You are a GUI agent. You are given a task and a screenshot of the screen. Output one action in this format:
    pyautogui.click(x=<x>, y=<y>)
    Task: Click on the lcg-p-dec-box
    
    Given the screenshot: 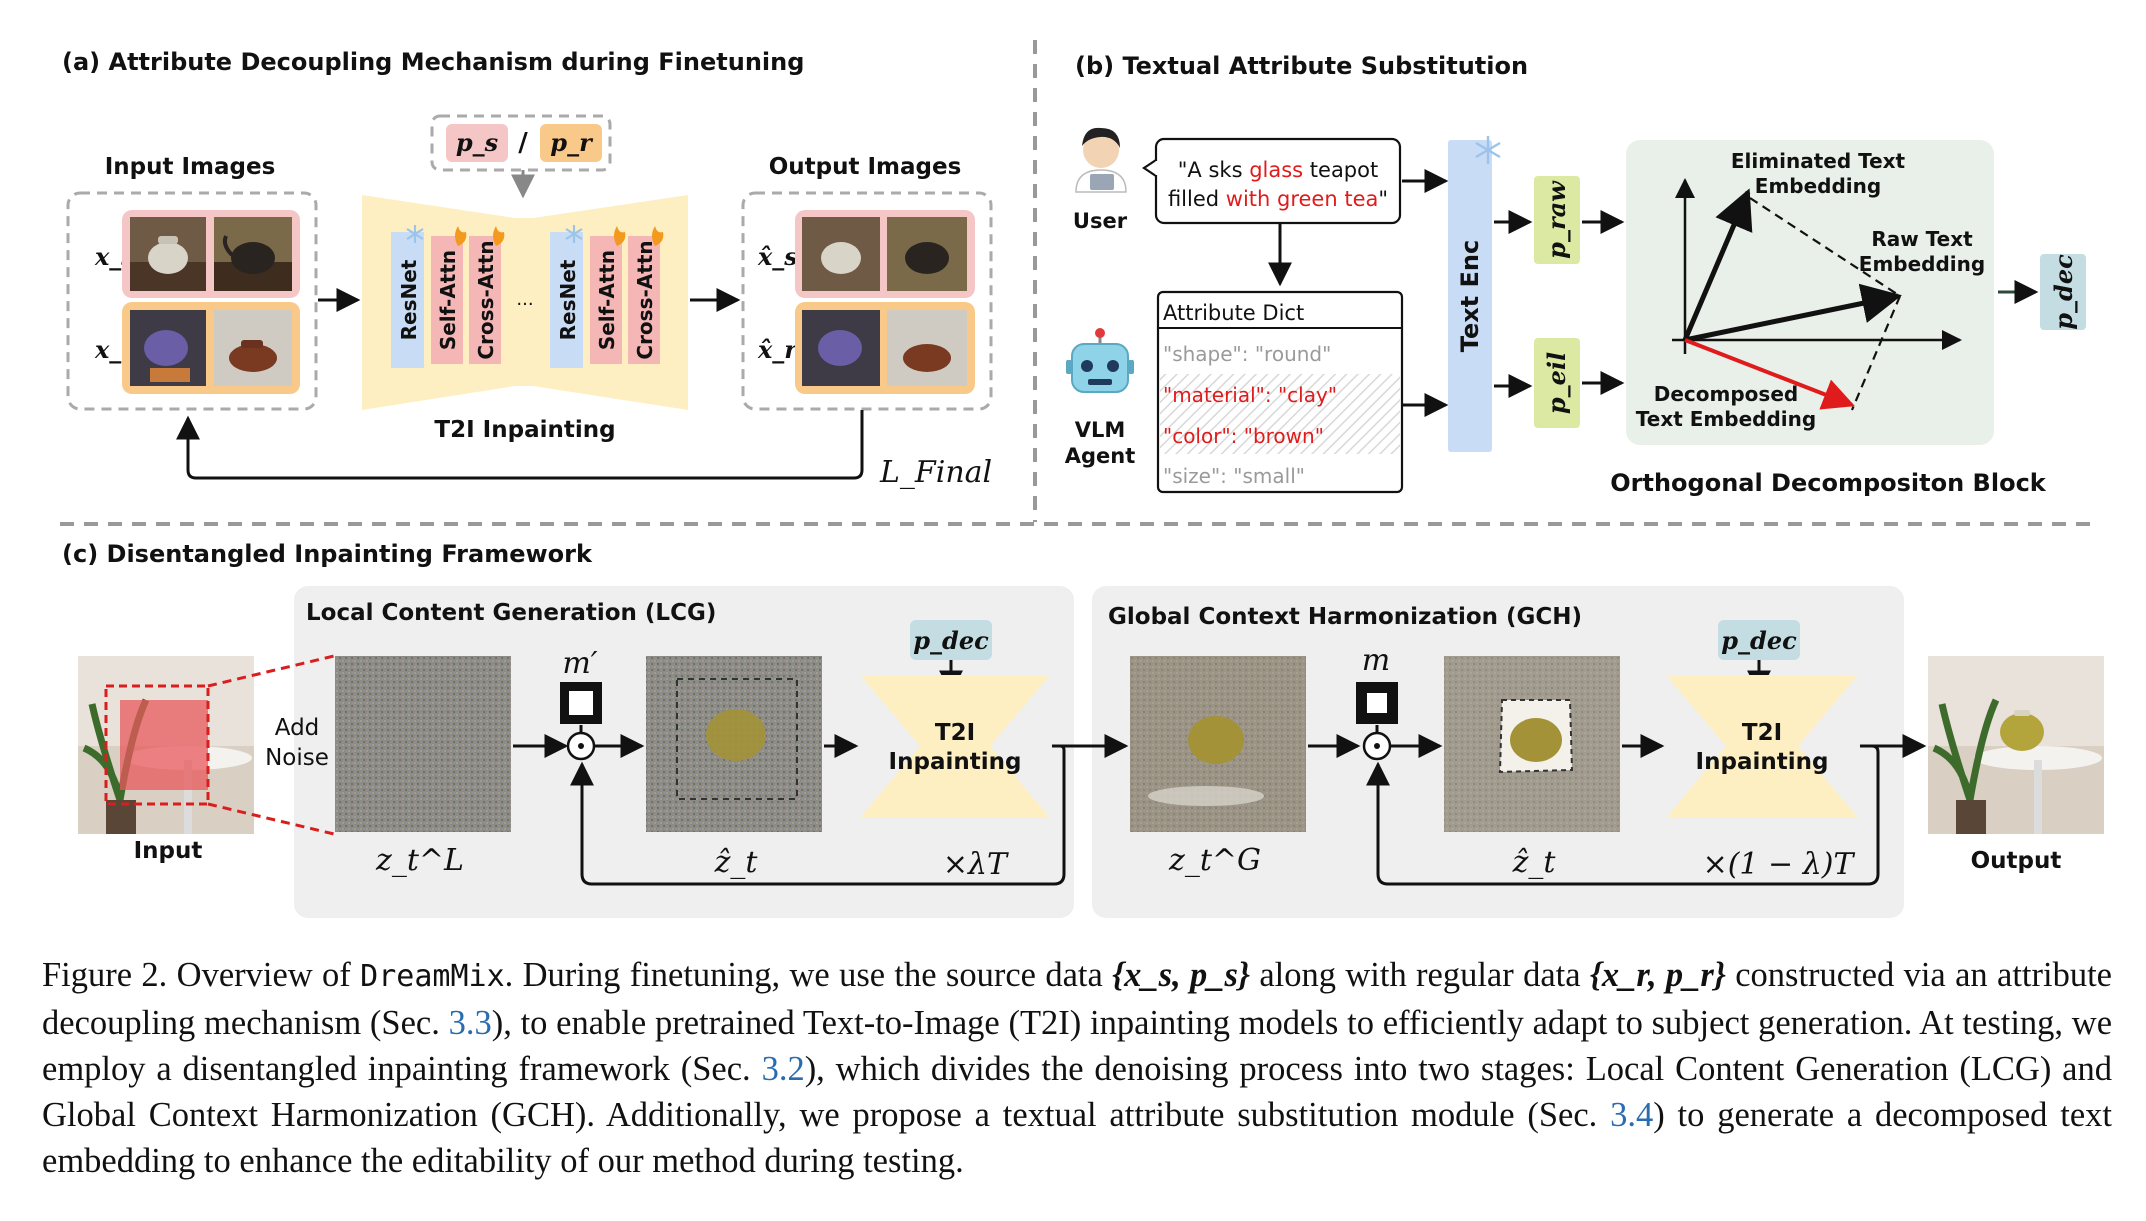 What is the action you would take?
    pyautogui.click(x=951, y=640)
    